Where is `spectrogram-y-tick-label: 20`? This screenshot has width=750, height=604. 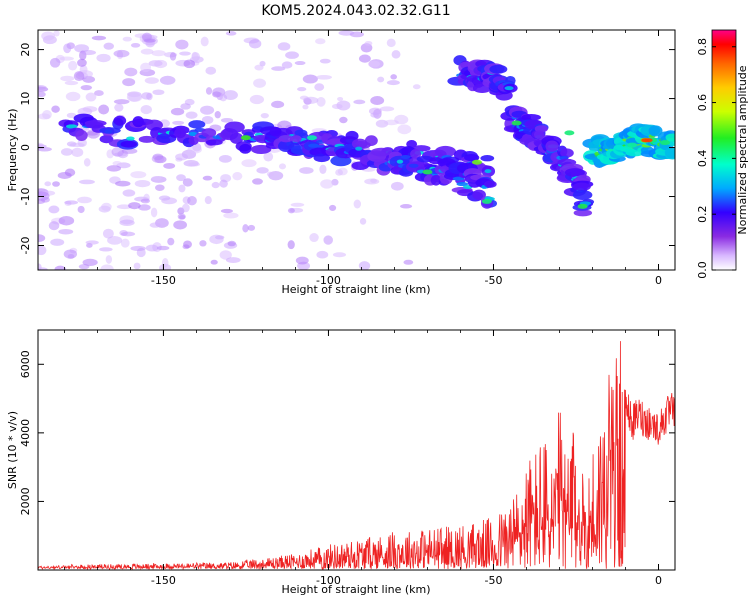
spectrogram-y-tick-label: 20 is located at coordinates (25, 50).